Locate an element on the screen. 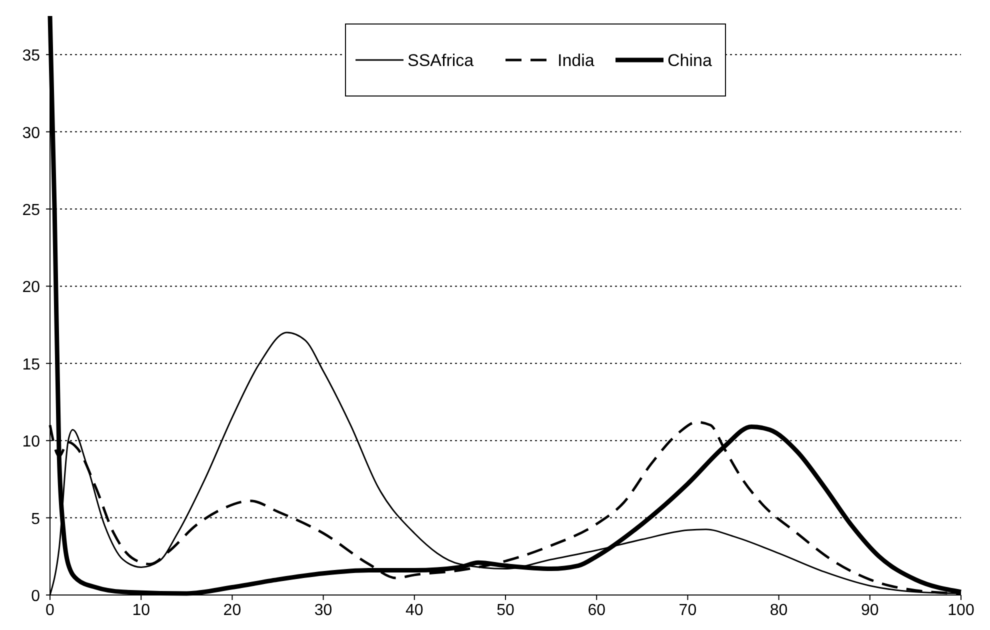  x-tick-label: 10 is located at coordinates (141, 610).